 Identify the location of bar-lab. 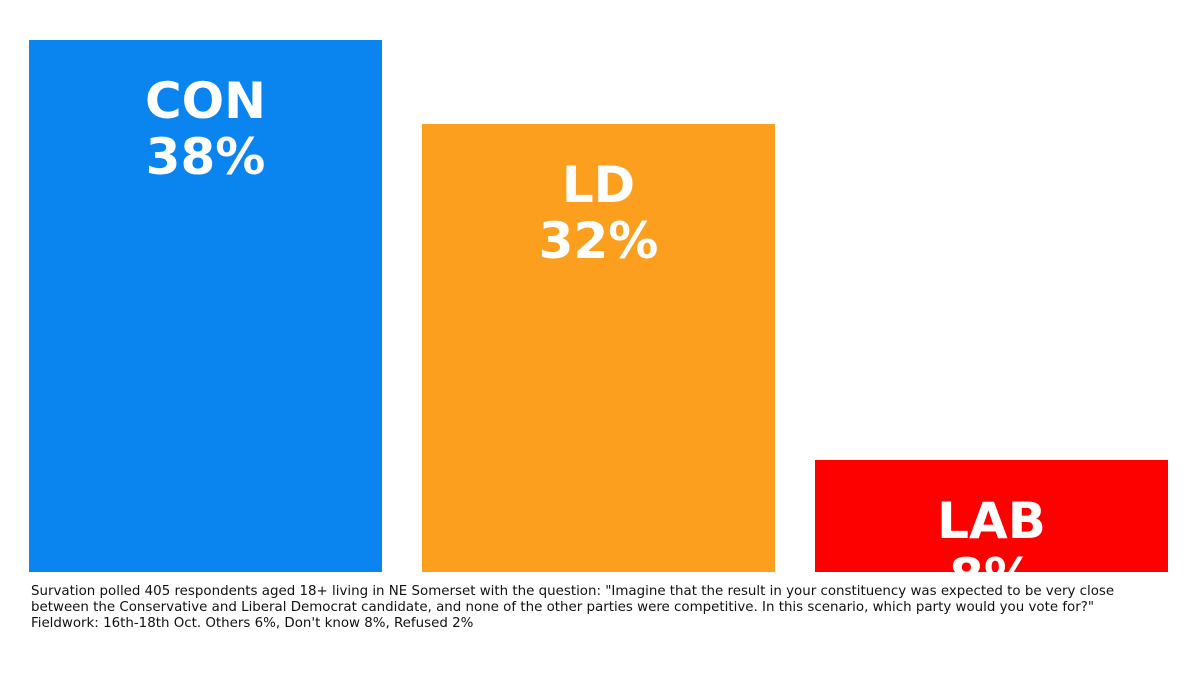
(991, 516).